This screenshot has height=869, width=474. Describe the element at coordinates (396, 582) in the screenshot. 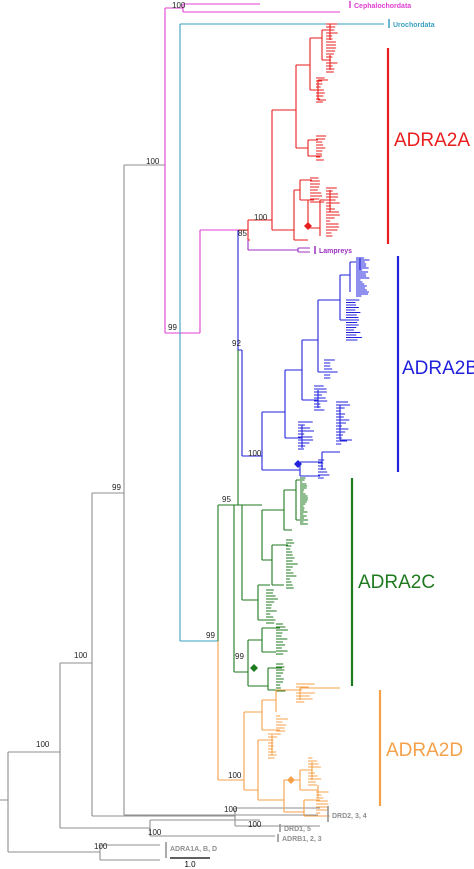

I see `clade-label-adra2c: ADRA2C` at that location.